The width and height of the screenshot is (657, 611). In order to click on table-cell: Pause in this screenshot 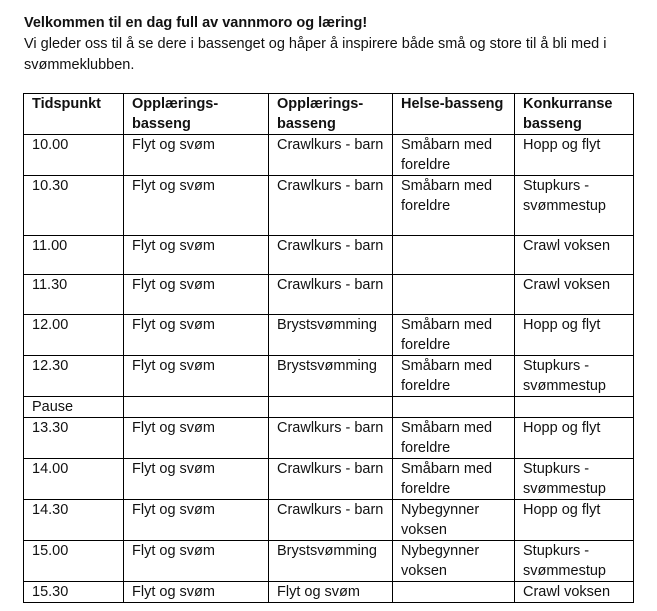, I will do `click(73, 407)`.